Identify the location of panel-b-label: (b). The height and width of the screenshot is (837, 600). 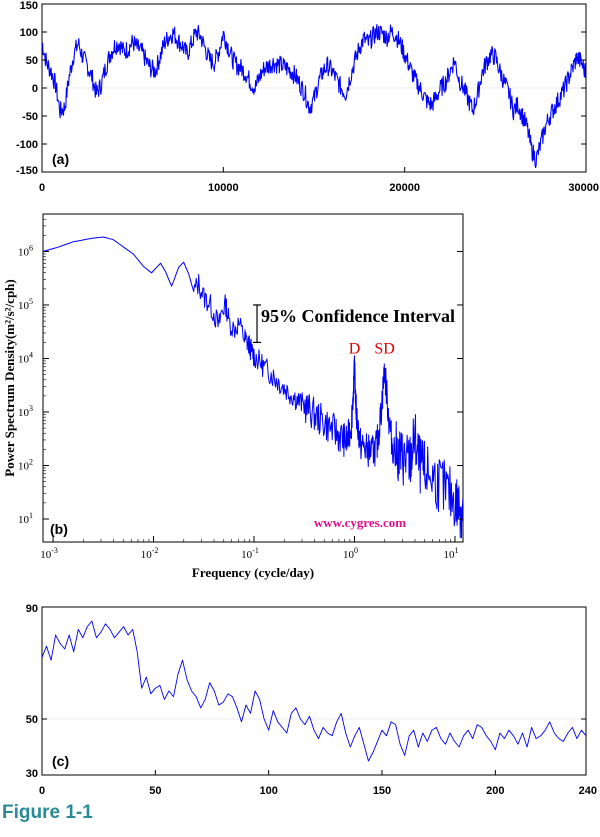
(59, 529).